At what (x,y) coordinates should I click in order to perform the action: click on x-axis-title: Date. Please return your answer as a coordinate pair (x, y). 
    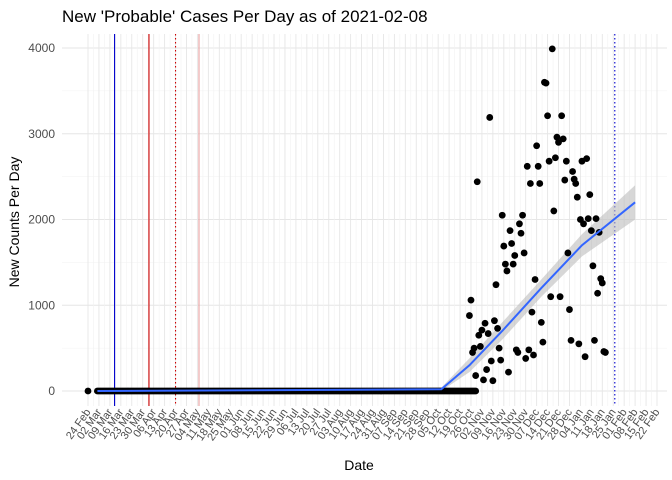
    Looking at the image, I should click on (359, 465).